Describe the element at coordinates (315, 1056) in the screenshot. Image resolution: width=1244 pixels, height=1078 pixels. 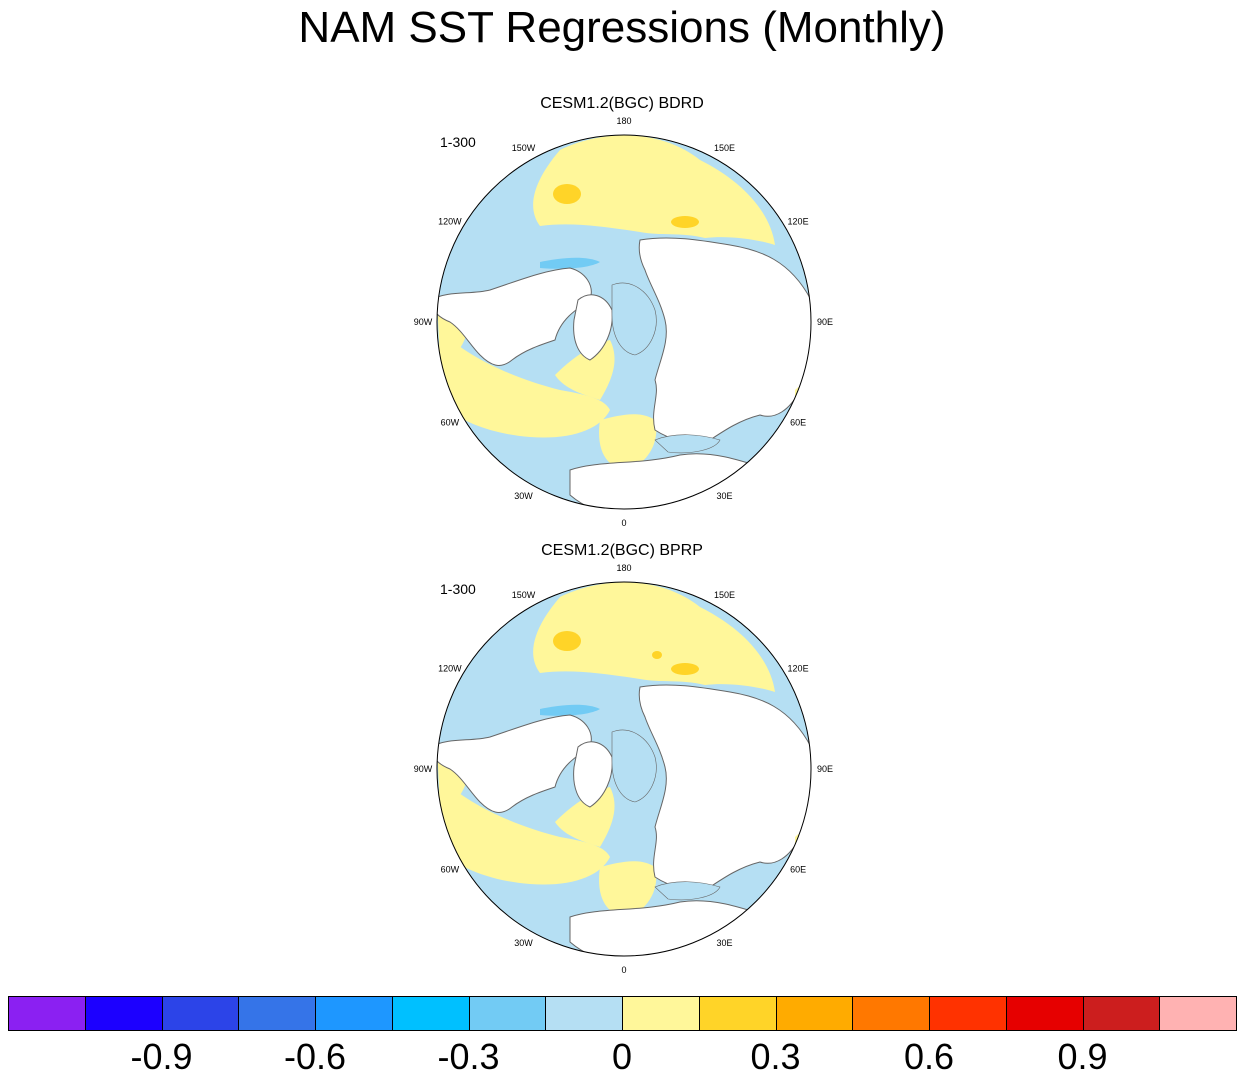
I see `colorbar-tick-label: -0.6` at that location.